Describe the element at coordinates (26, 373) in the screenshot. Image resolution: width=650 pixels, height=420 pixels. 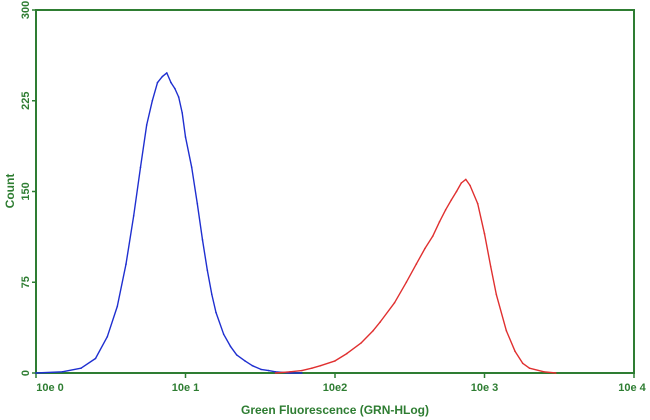
I see `y-tick-label: 0` at that location.